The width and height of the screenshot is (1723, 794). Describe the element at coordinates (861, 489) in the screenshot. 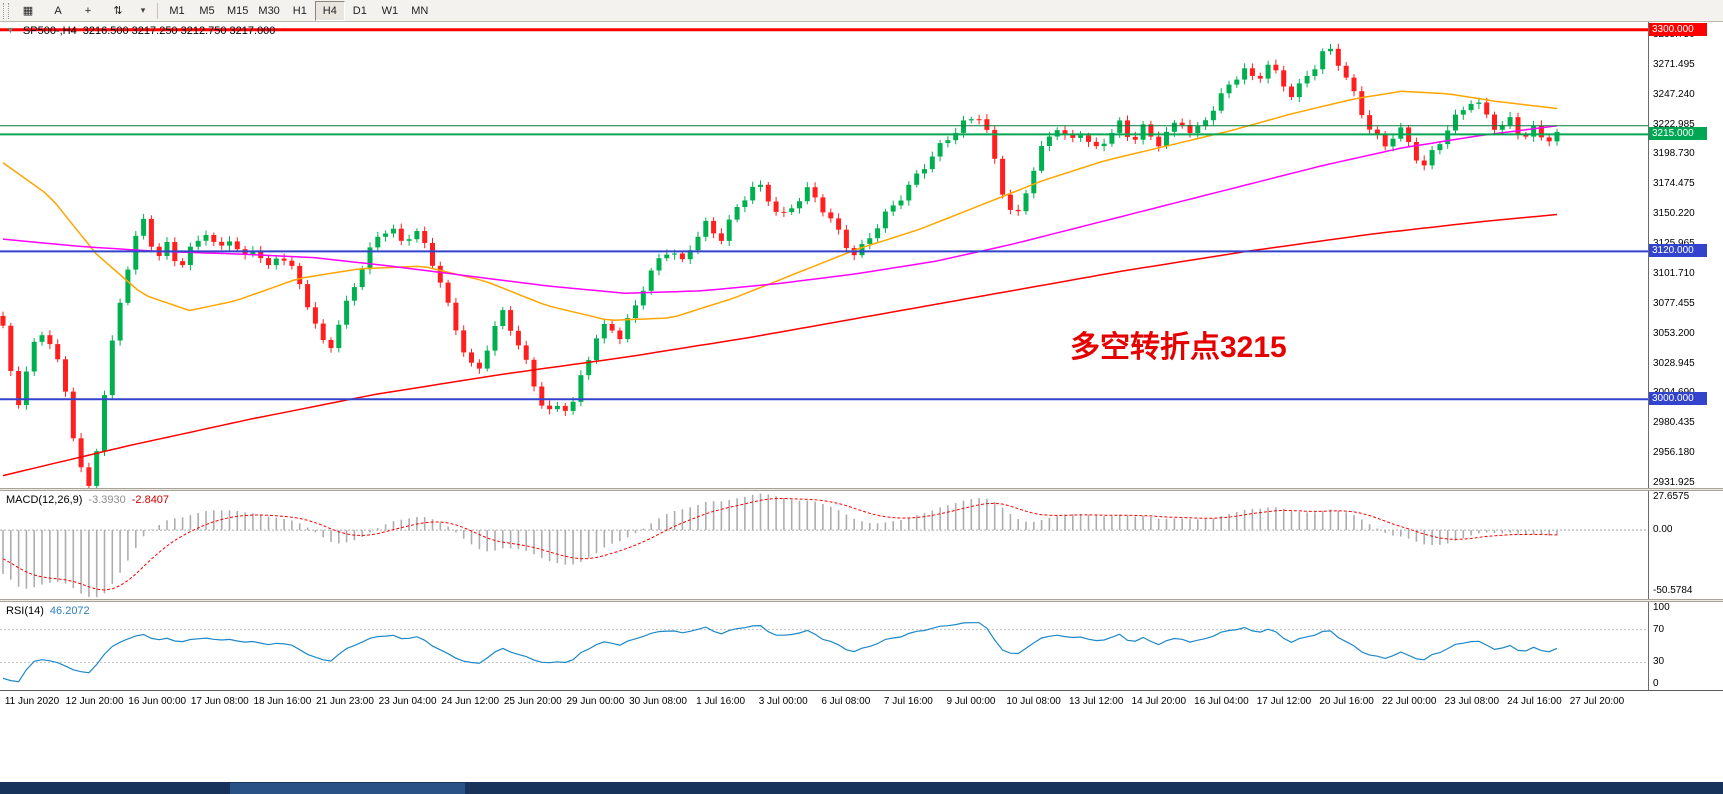

I see `panel-splitter-macd` at that location.